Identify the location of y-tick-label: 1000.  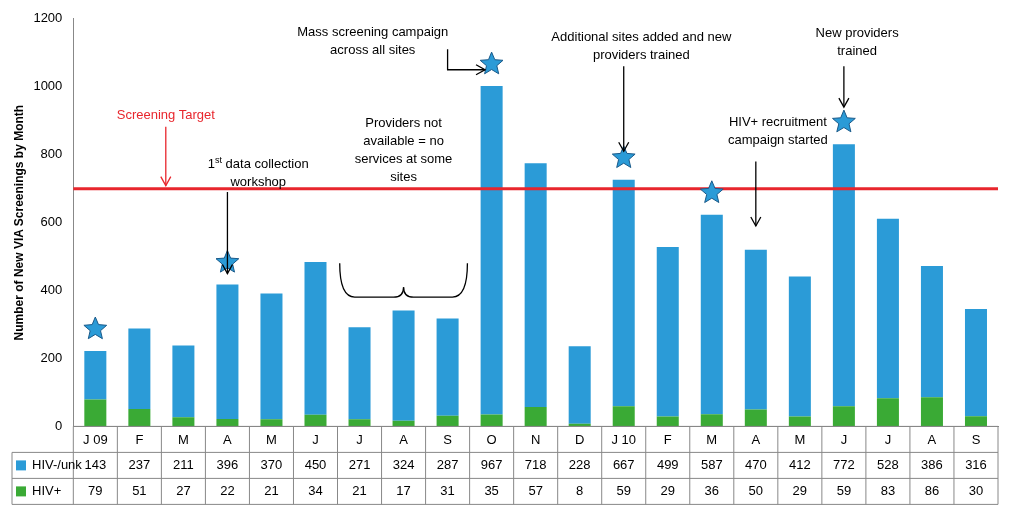
(48, 86).